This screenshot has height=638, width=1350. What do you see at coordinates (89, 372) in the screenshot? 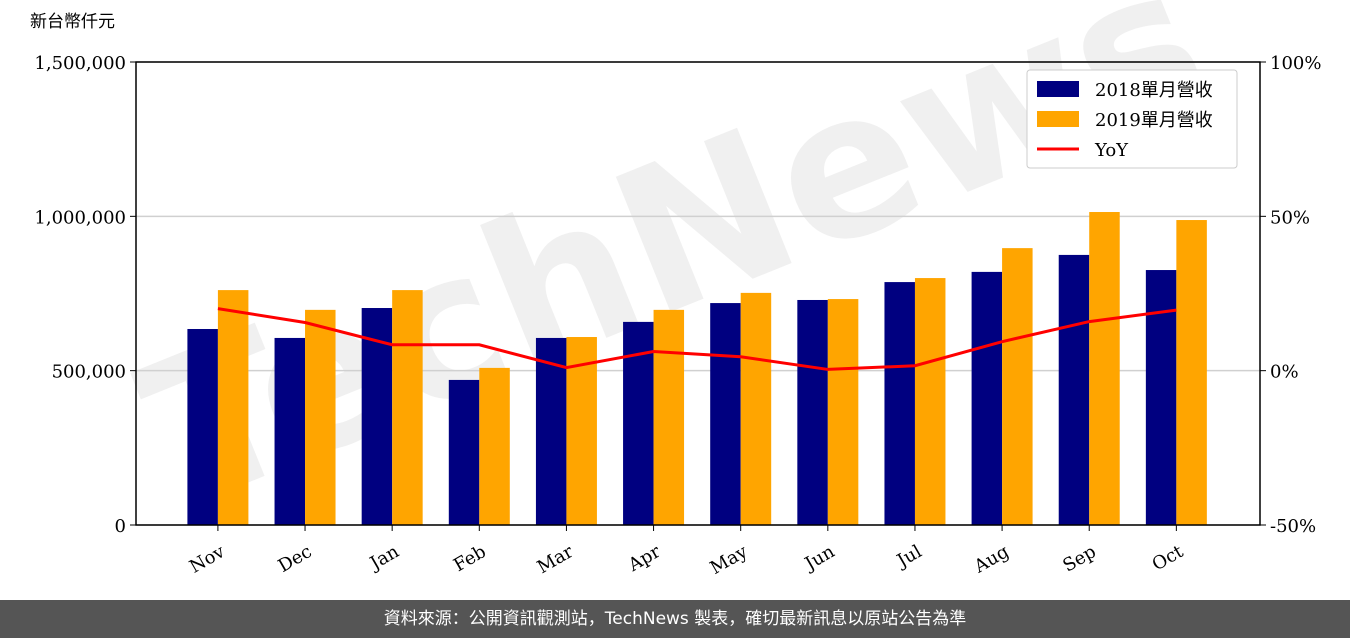
I see `y-tick-label: 500,000` at bounding box center [89, 372].